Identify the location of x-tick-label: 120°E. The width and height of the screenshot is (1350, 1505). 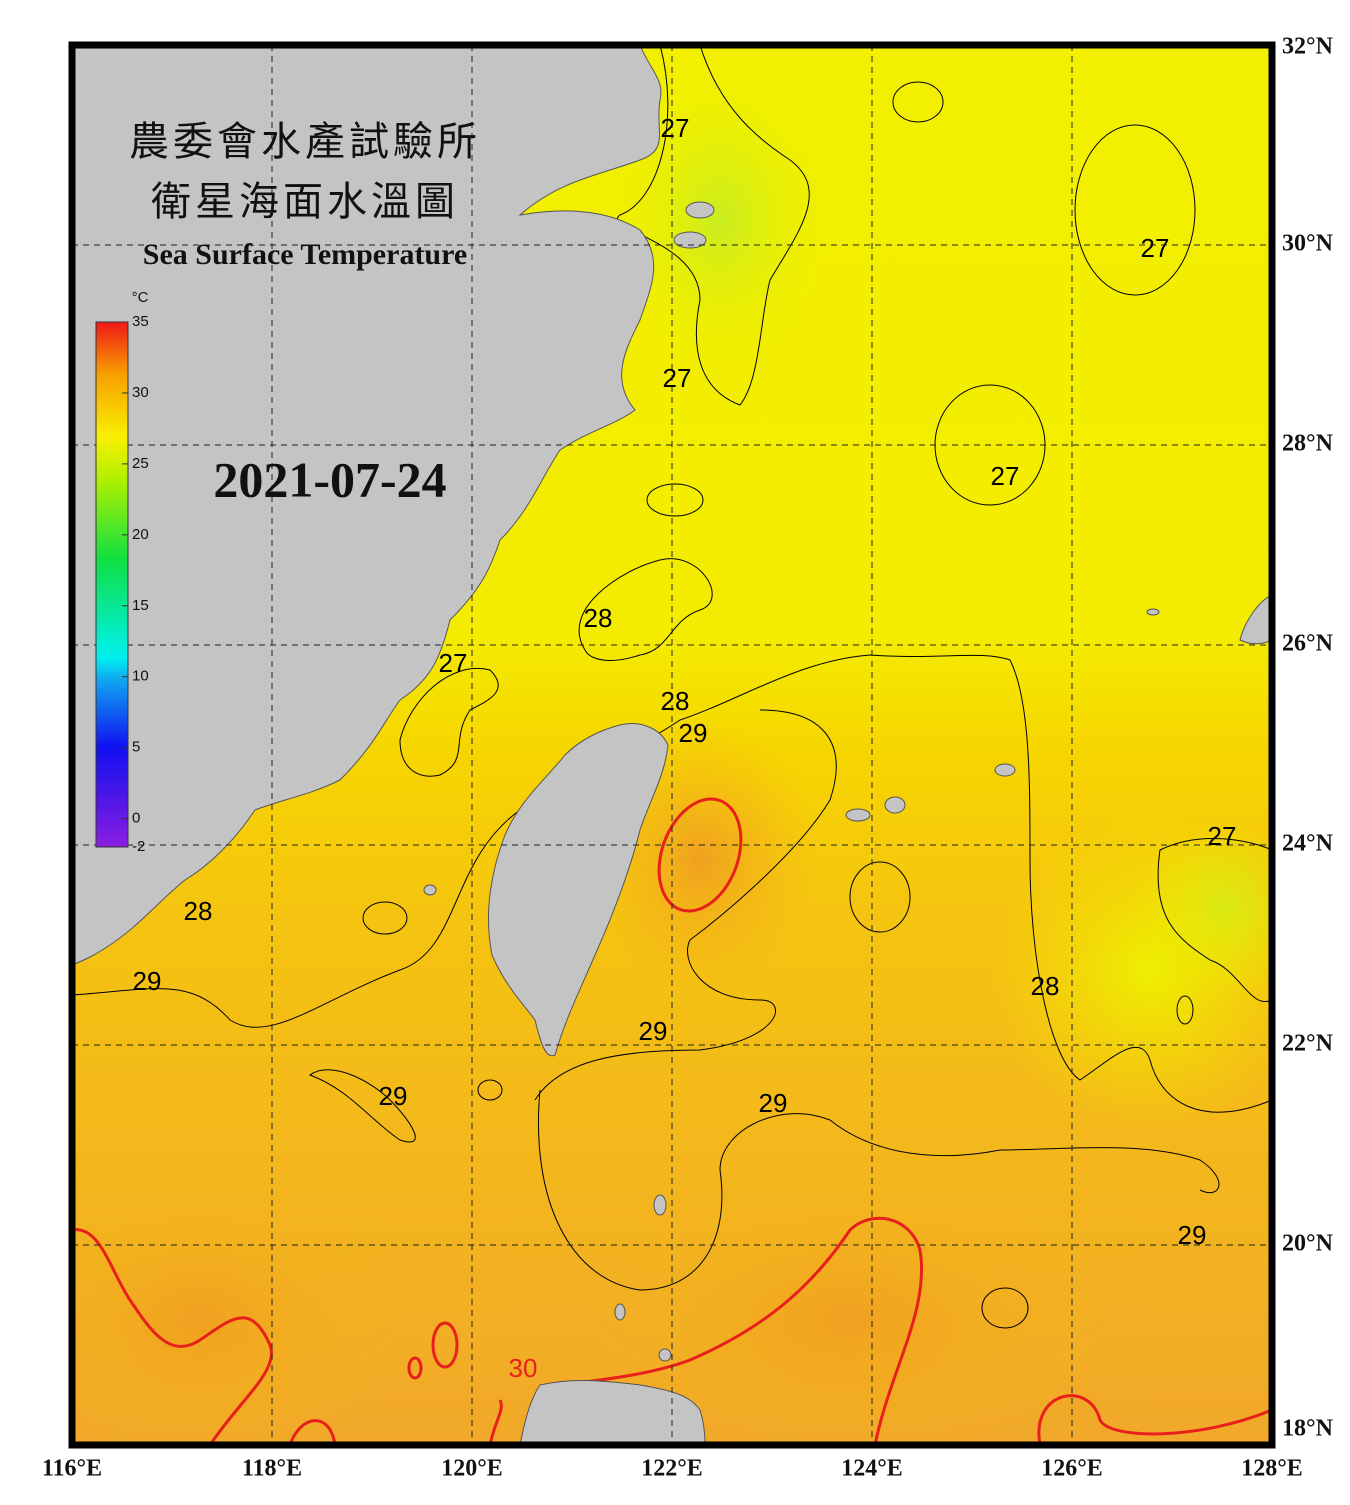
(472, 1469).